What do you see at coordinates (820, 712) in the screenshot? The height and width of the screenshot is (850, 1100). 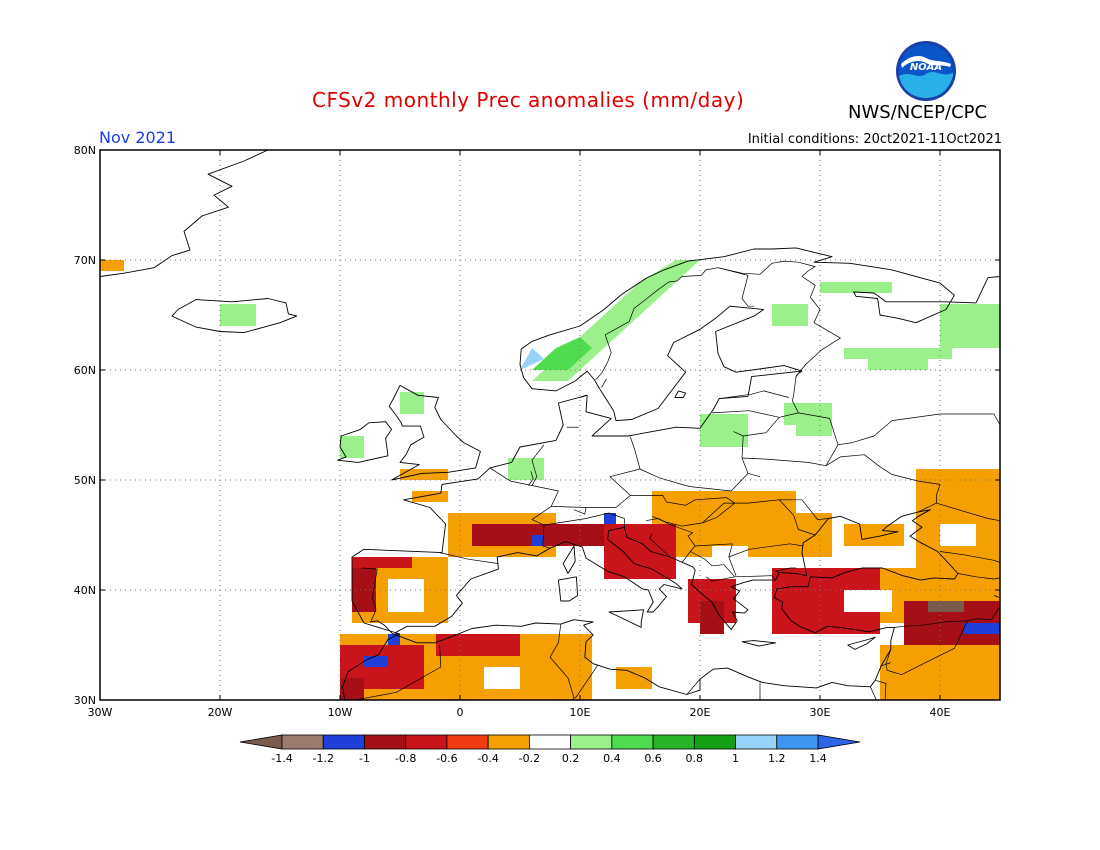 I see `lon-tick-label: 30E` at bounding box center [820, 712].